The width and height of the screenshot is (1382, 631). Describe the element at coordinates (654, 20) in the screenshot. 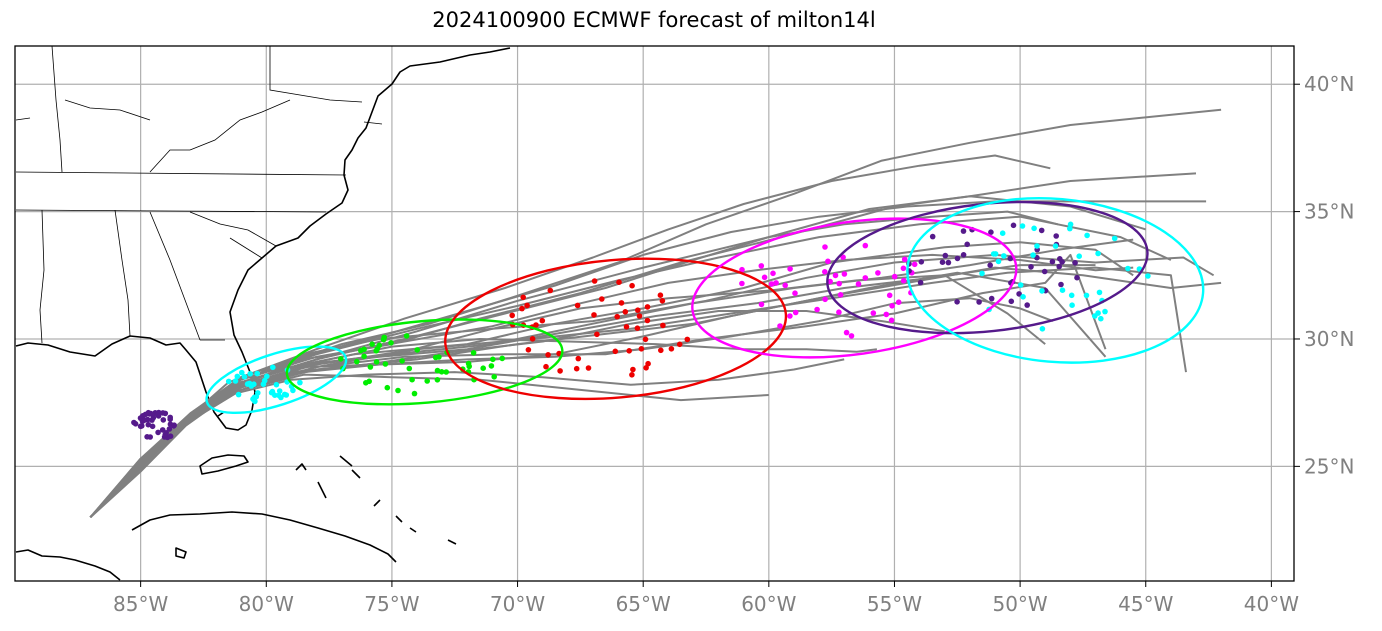

I see `chart-title: 2024100900 ECMWF forecast of milton14l` at that location.